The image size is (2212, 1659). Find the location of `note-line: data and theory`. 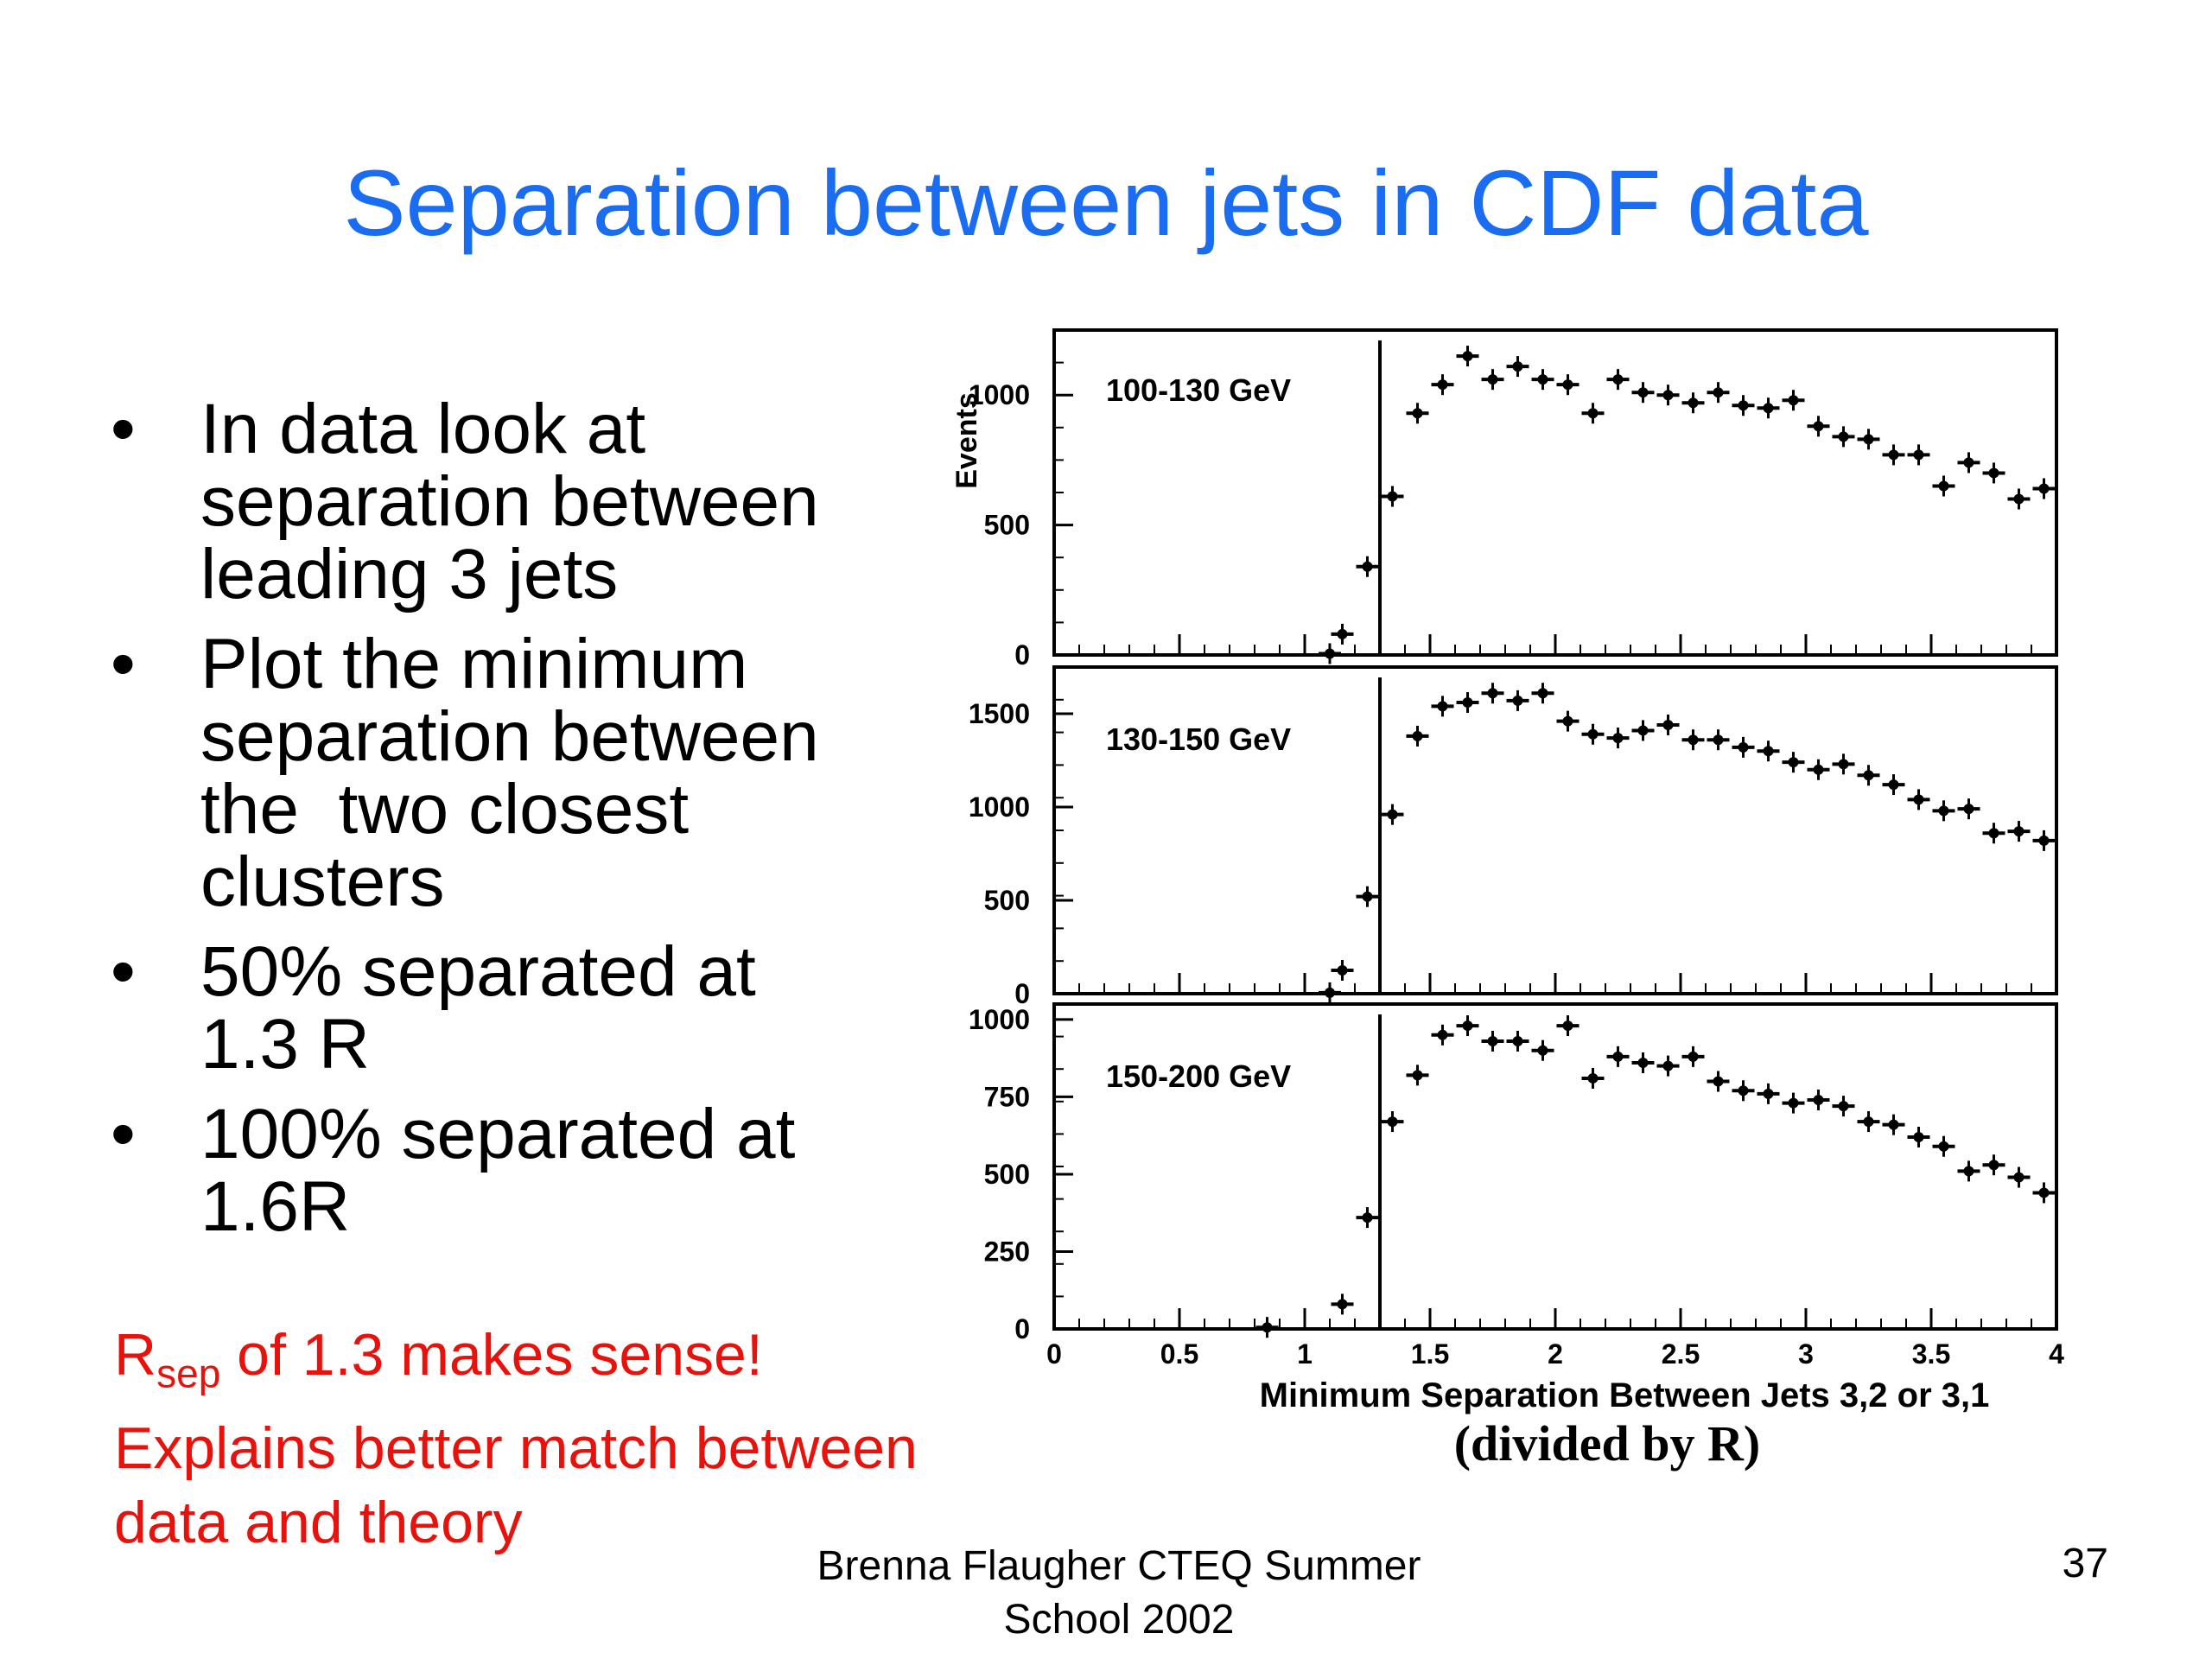

note-line: data and theory is located at coordinates (318, 1522).